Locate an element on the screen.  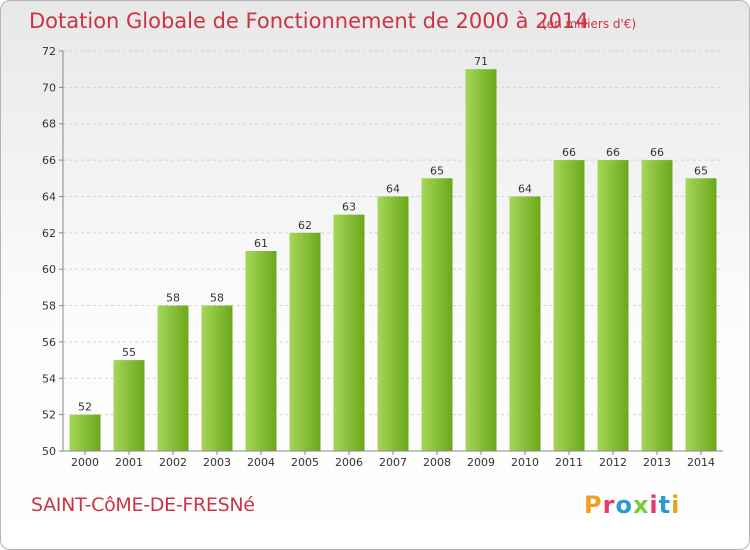
x-tick-label-2006: 2006 is located at coordinates (349, 462).